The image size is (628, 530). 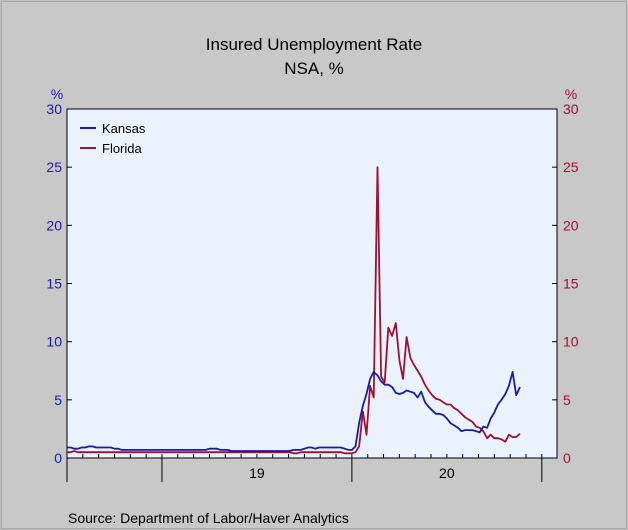 I want to click on chart-title: Insured Unemployment Rate, so click(x=314, y=44).